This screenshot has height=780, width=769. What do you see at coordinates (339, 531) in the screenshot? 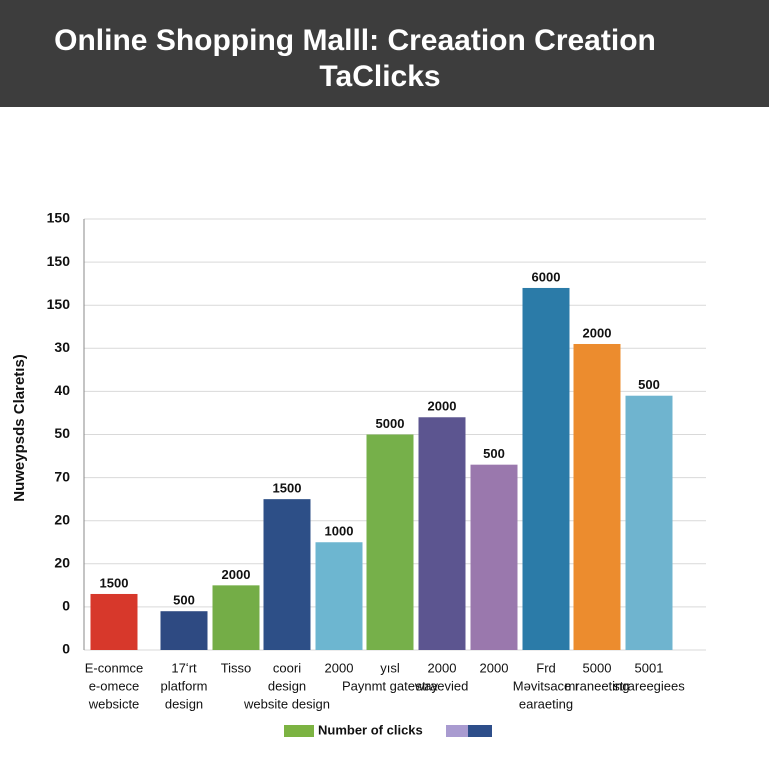
I see `bar-annotation: 1000` at bounding box center [339, 531].